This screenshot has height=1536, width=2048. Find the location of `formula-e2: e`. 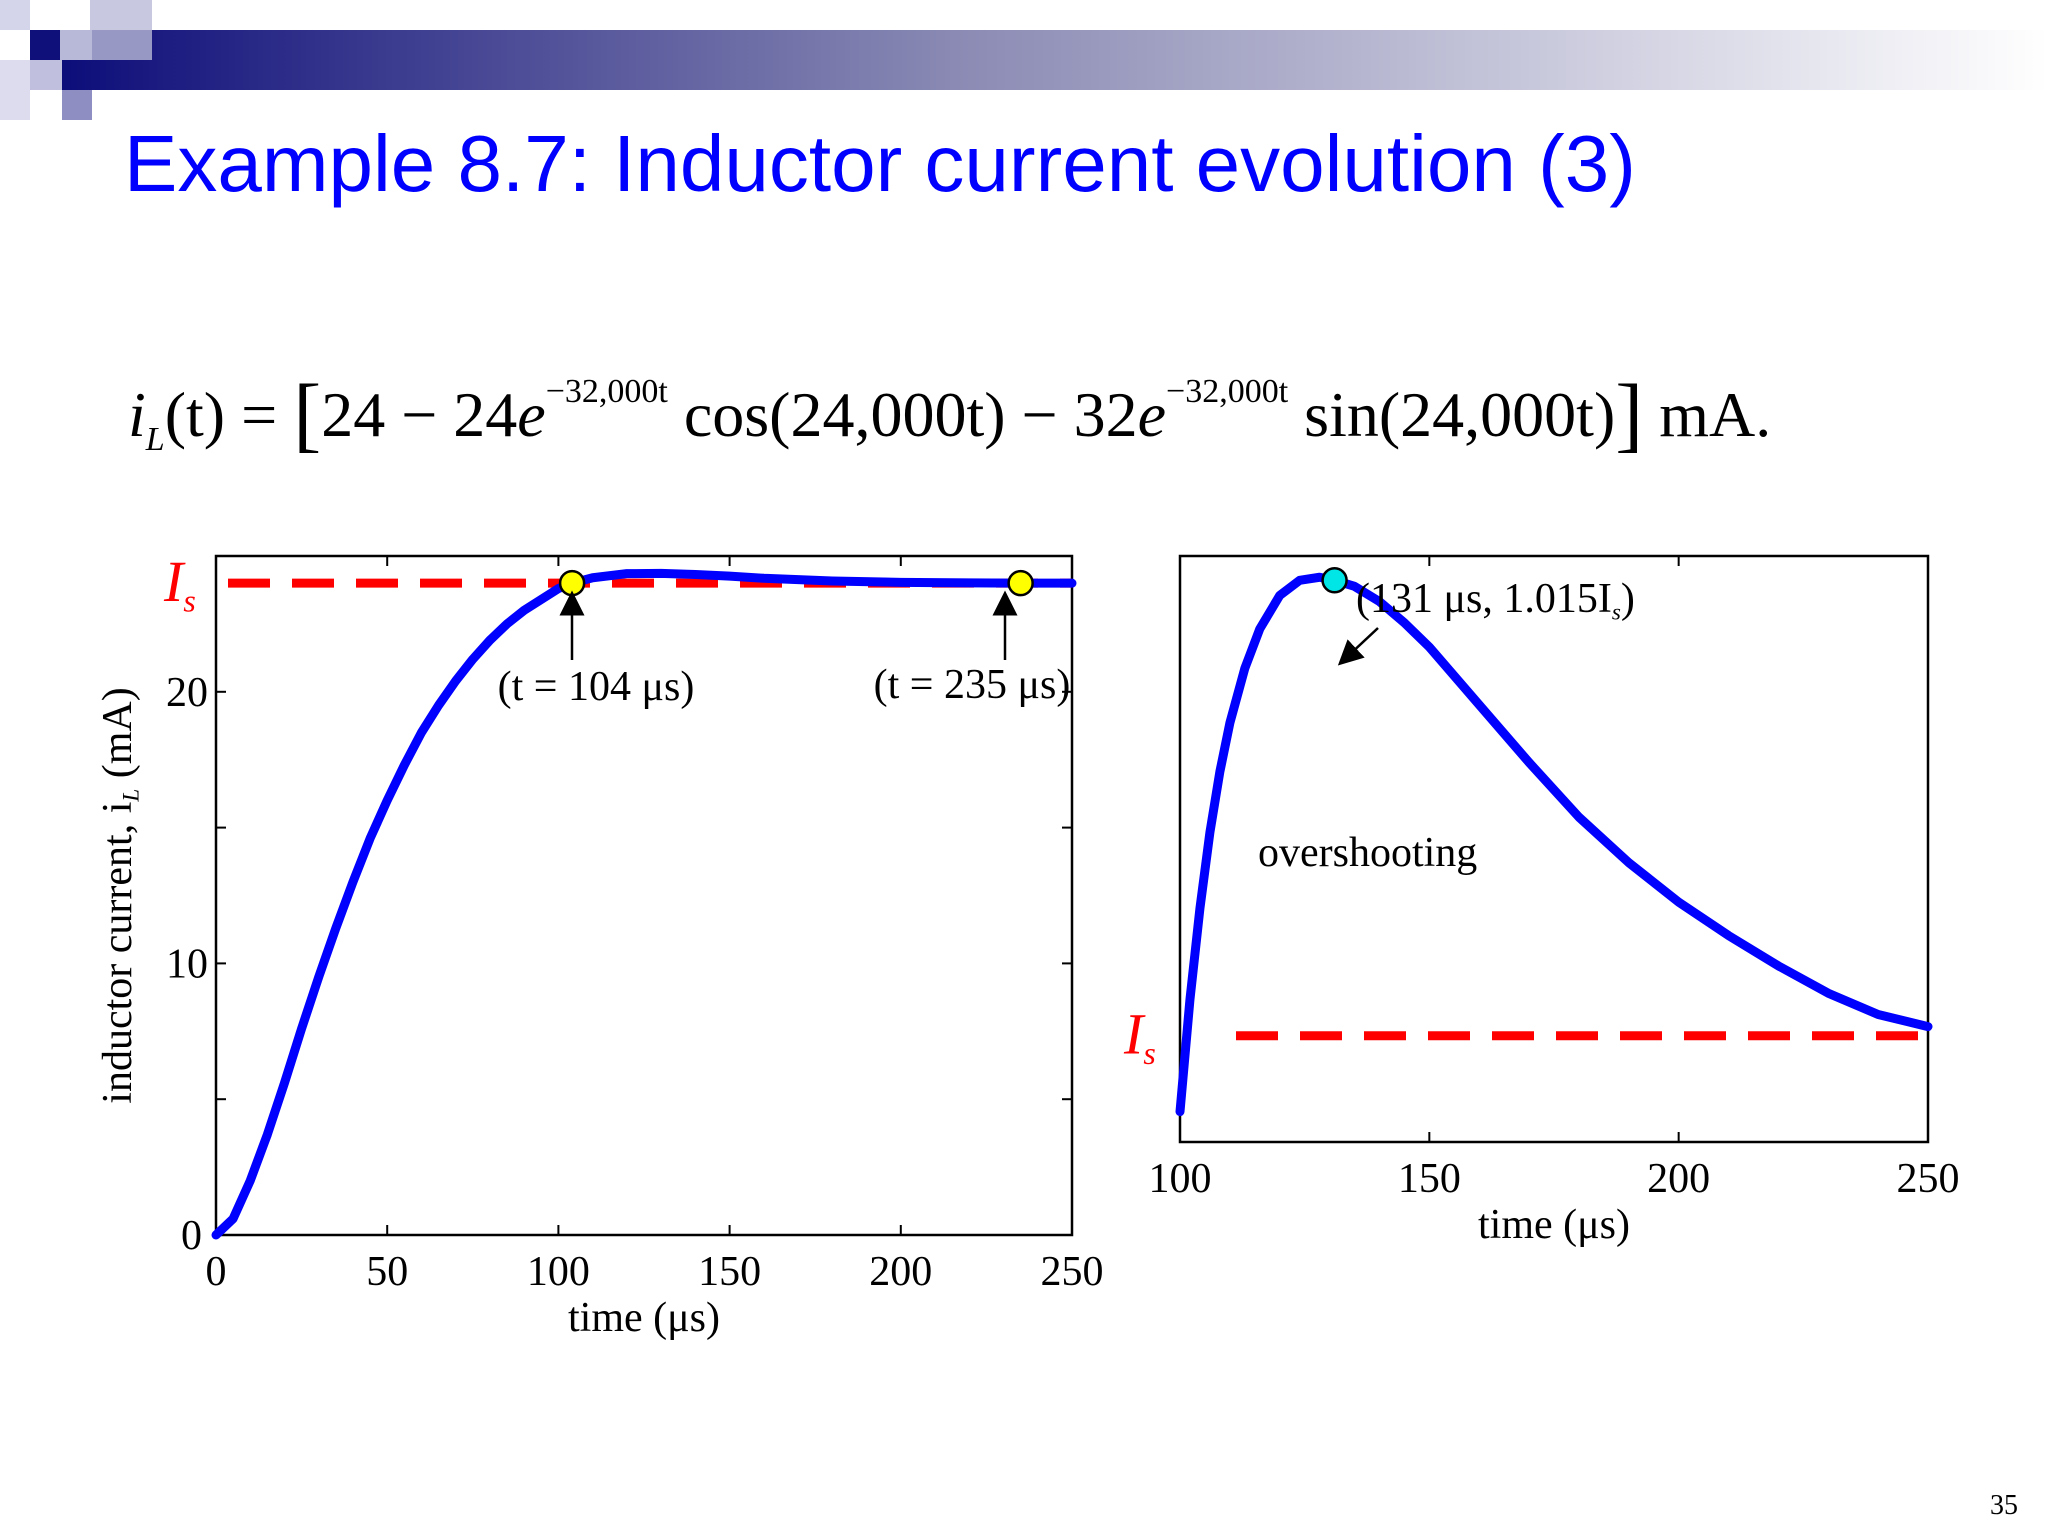

formula-e2: e is located at coordinates (1152, 414).